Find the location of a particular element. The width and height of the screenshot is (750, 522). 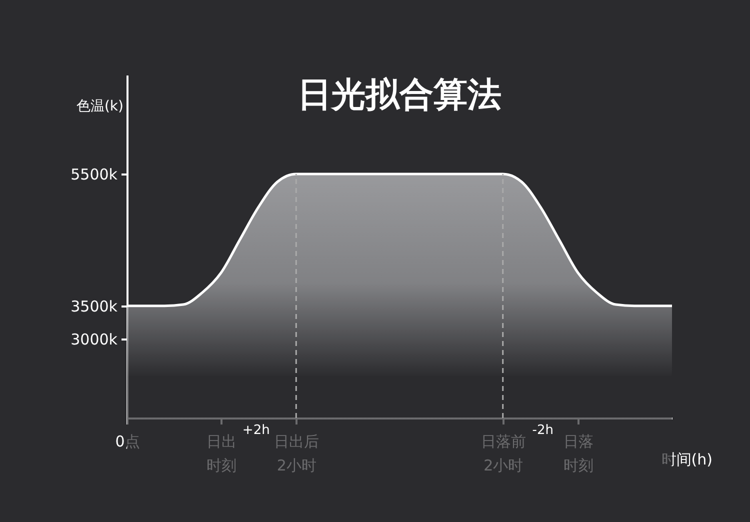

x-tick-label: 0点 is located at coordinates (127, 441).